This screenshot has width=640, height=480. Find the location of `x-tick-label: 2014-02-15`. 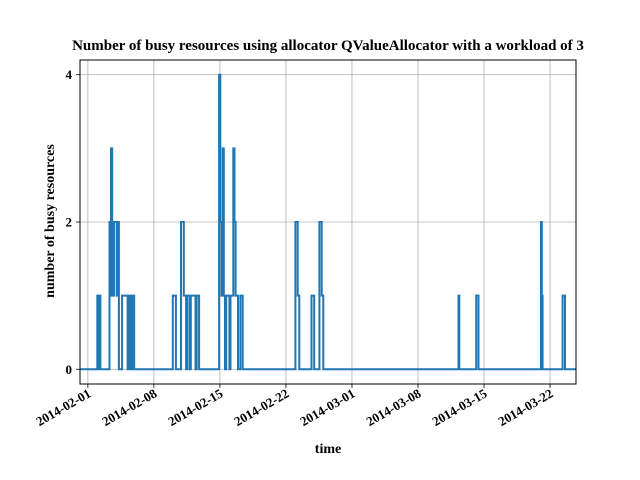

x-tick-label: 2014-02-15 is located at coordinates (195, 407).